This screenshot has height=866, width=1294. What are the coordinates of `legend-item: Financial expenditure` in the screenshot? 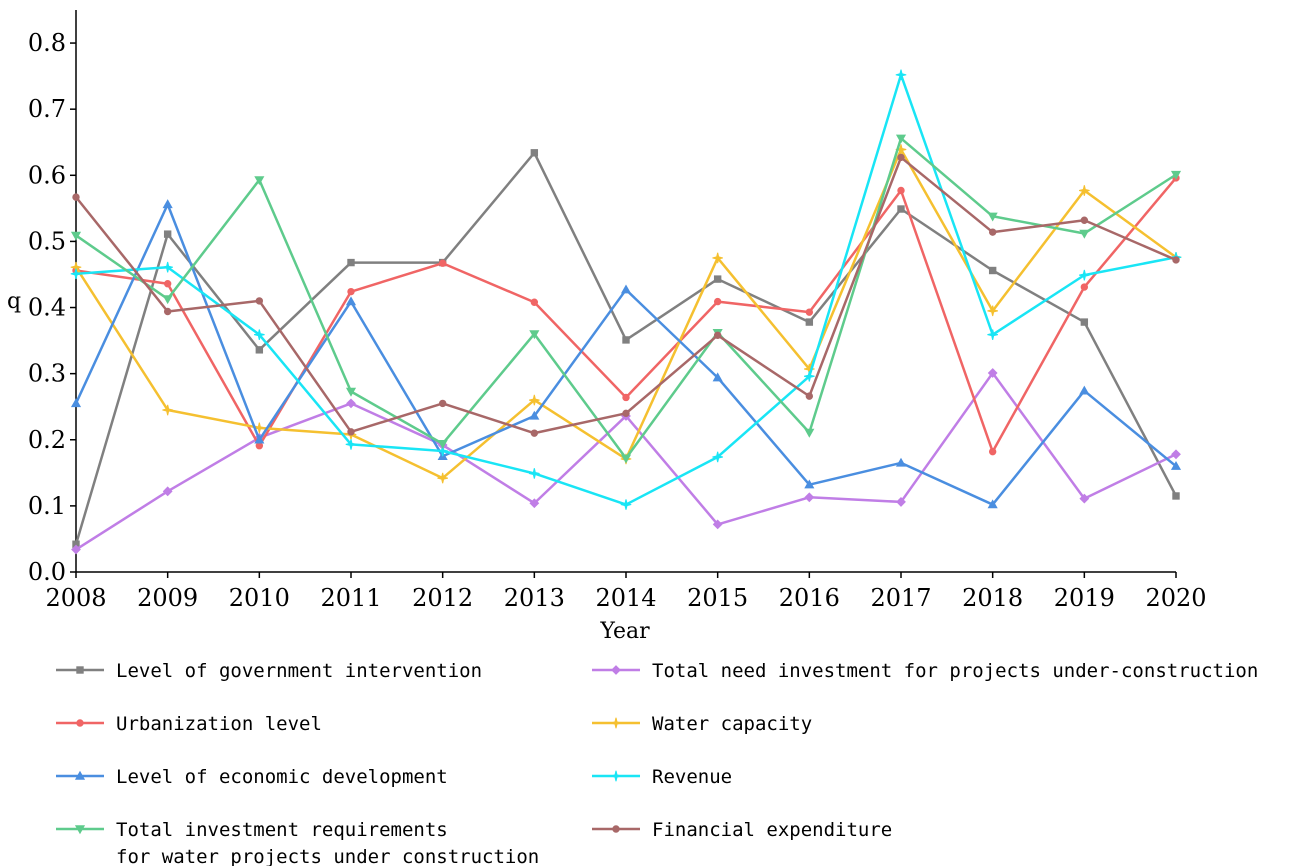 It's located at (742, 830).